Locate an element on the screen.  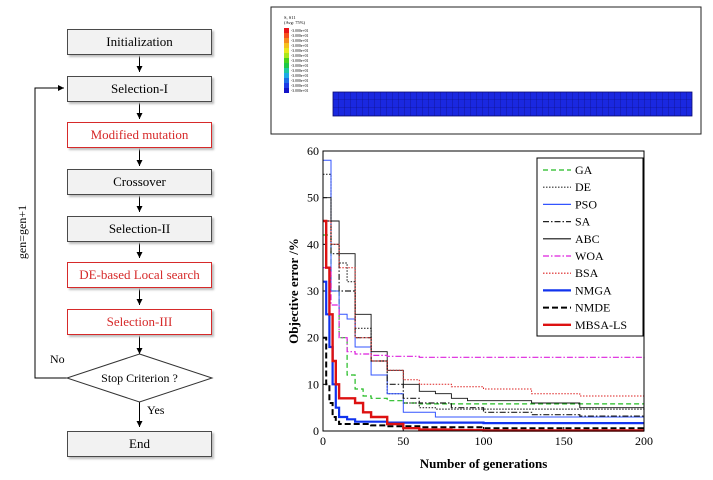
step-modified-mutation: Modified mutation is located at coordinates (139, 135).